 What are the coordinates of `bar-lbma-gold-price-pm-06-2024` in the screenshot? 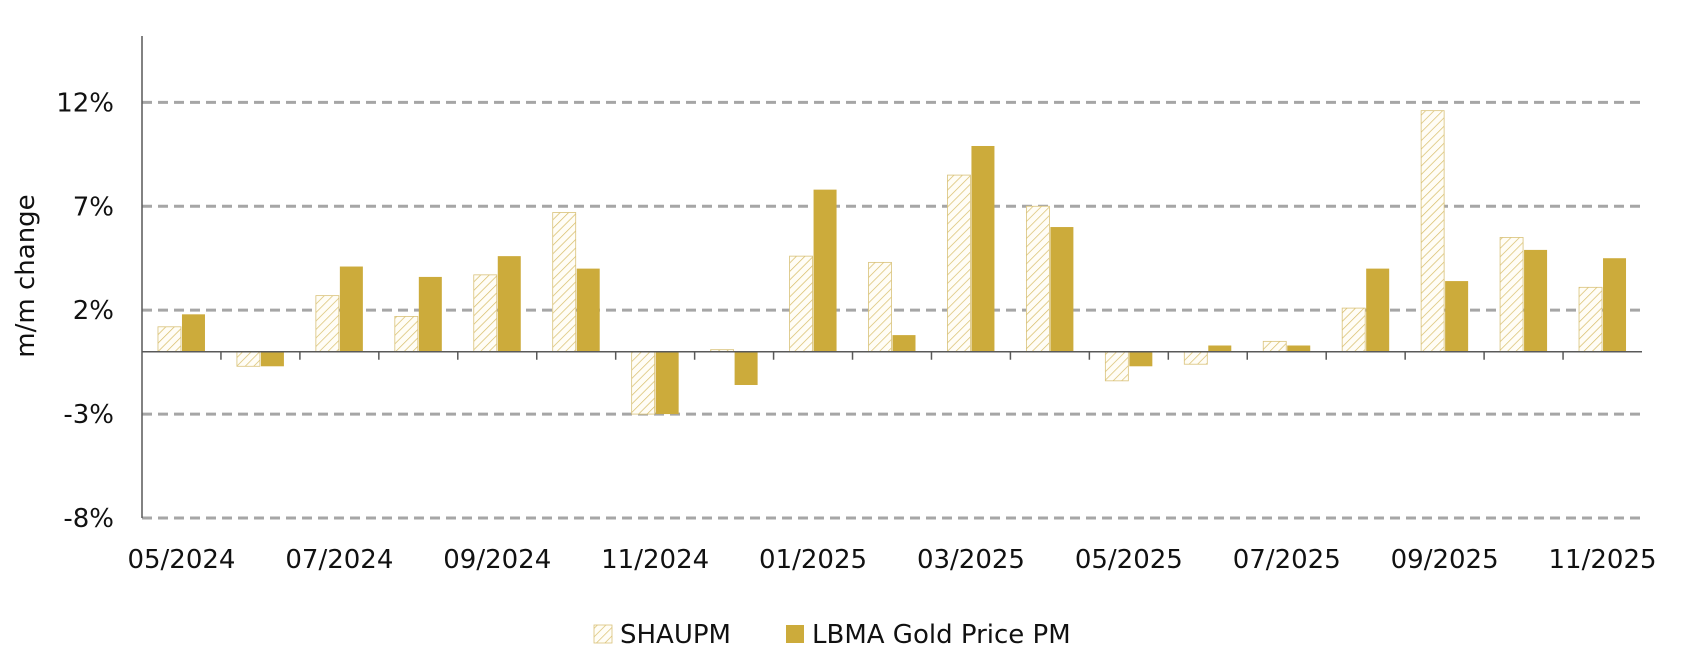 It's located at (272, 359).